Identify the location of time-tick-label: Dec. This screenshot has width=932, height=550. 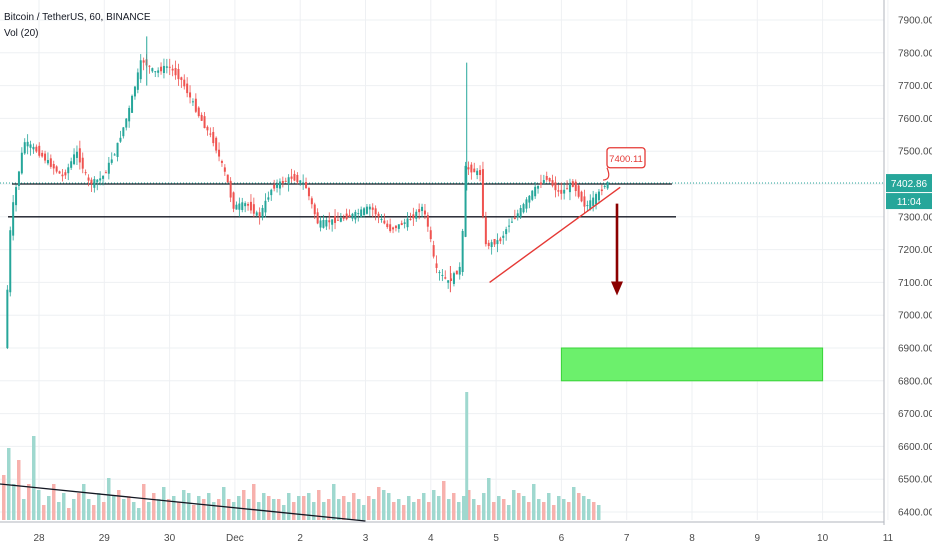
(235, 538).